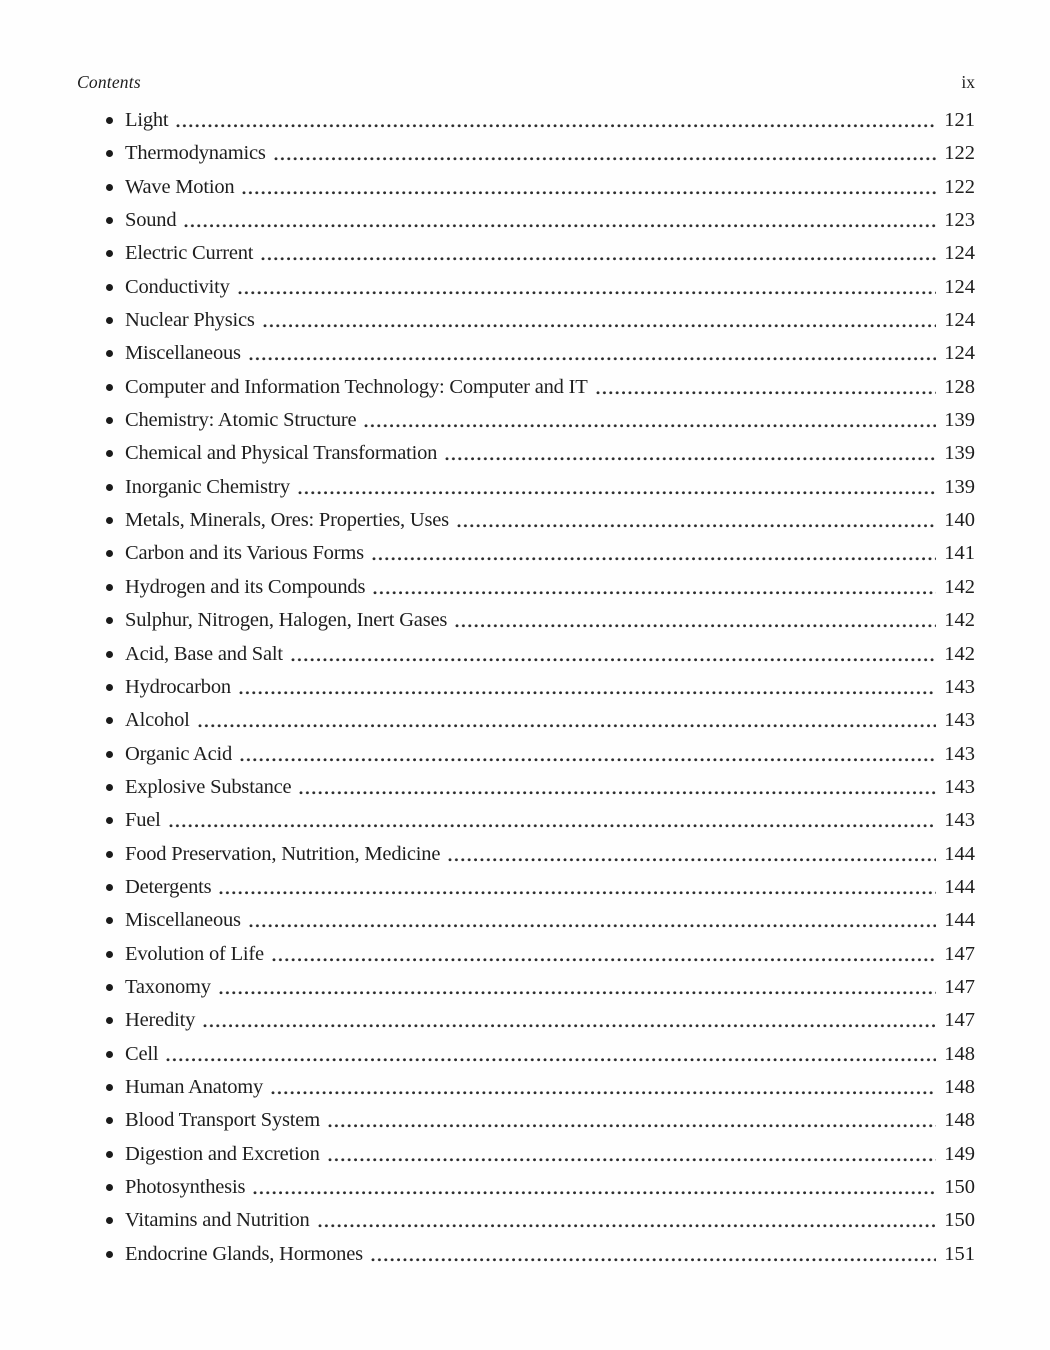  I want to click on toc-entry-title: Nuclear Physics, so click(190, 320).